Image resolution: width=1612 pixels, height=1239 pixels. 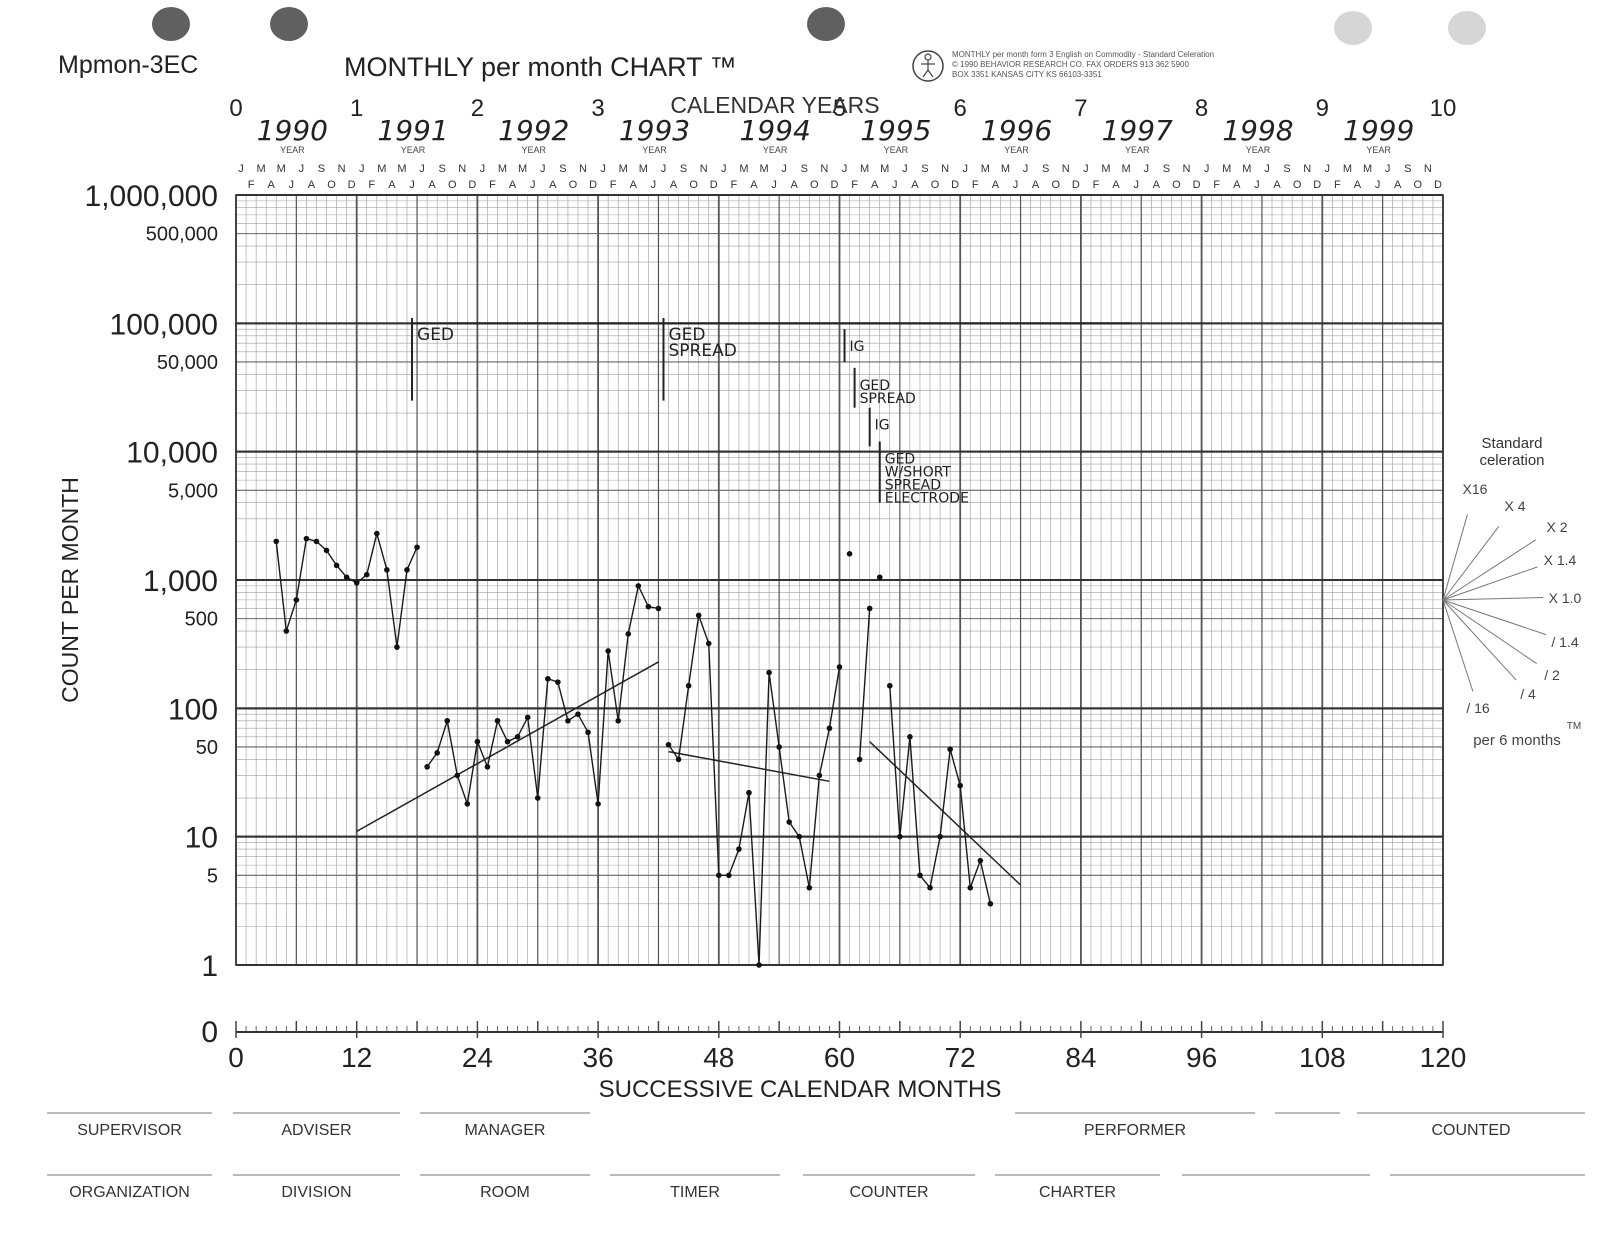 What do you see at coordinates (236, 1057) in the screenshot?
I see `x-tick-label: 0` at bounding box center [236, 1057].